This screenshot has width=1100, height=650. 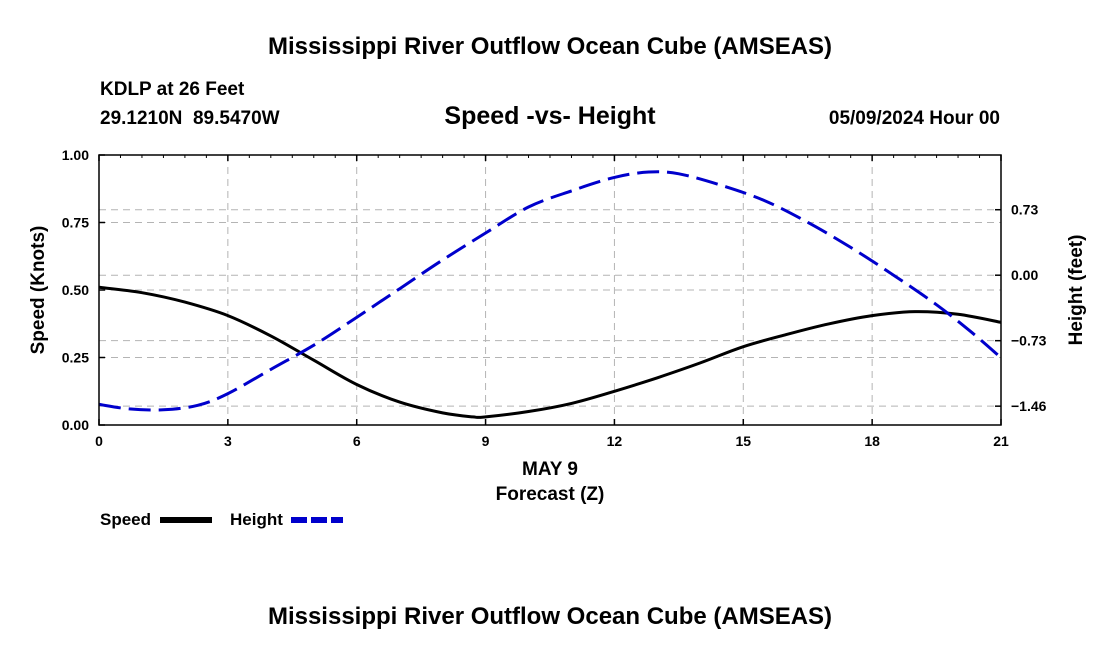 I want to click on y-left-tick-label: 0.25, so click(x=75, y=358).